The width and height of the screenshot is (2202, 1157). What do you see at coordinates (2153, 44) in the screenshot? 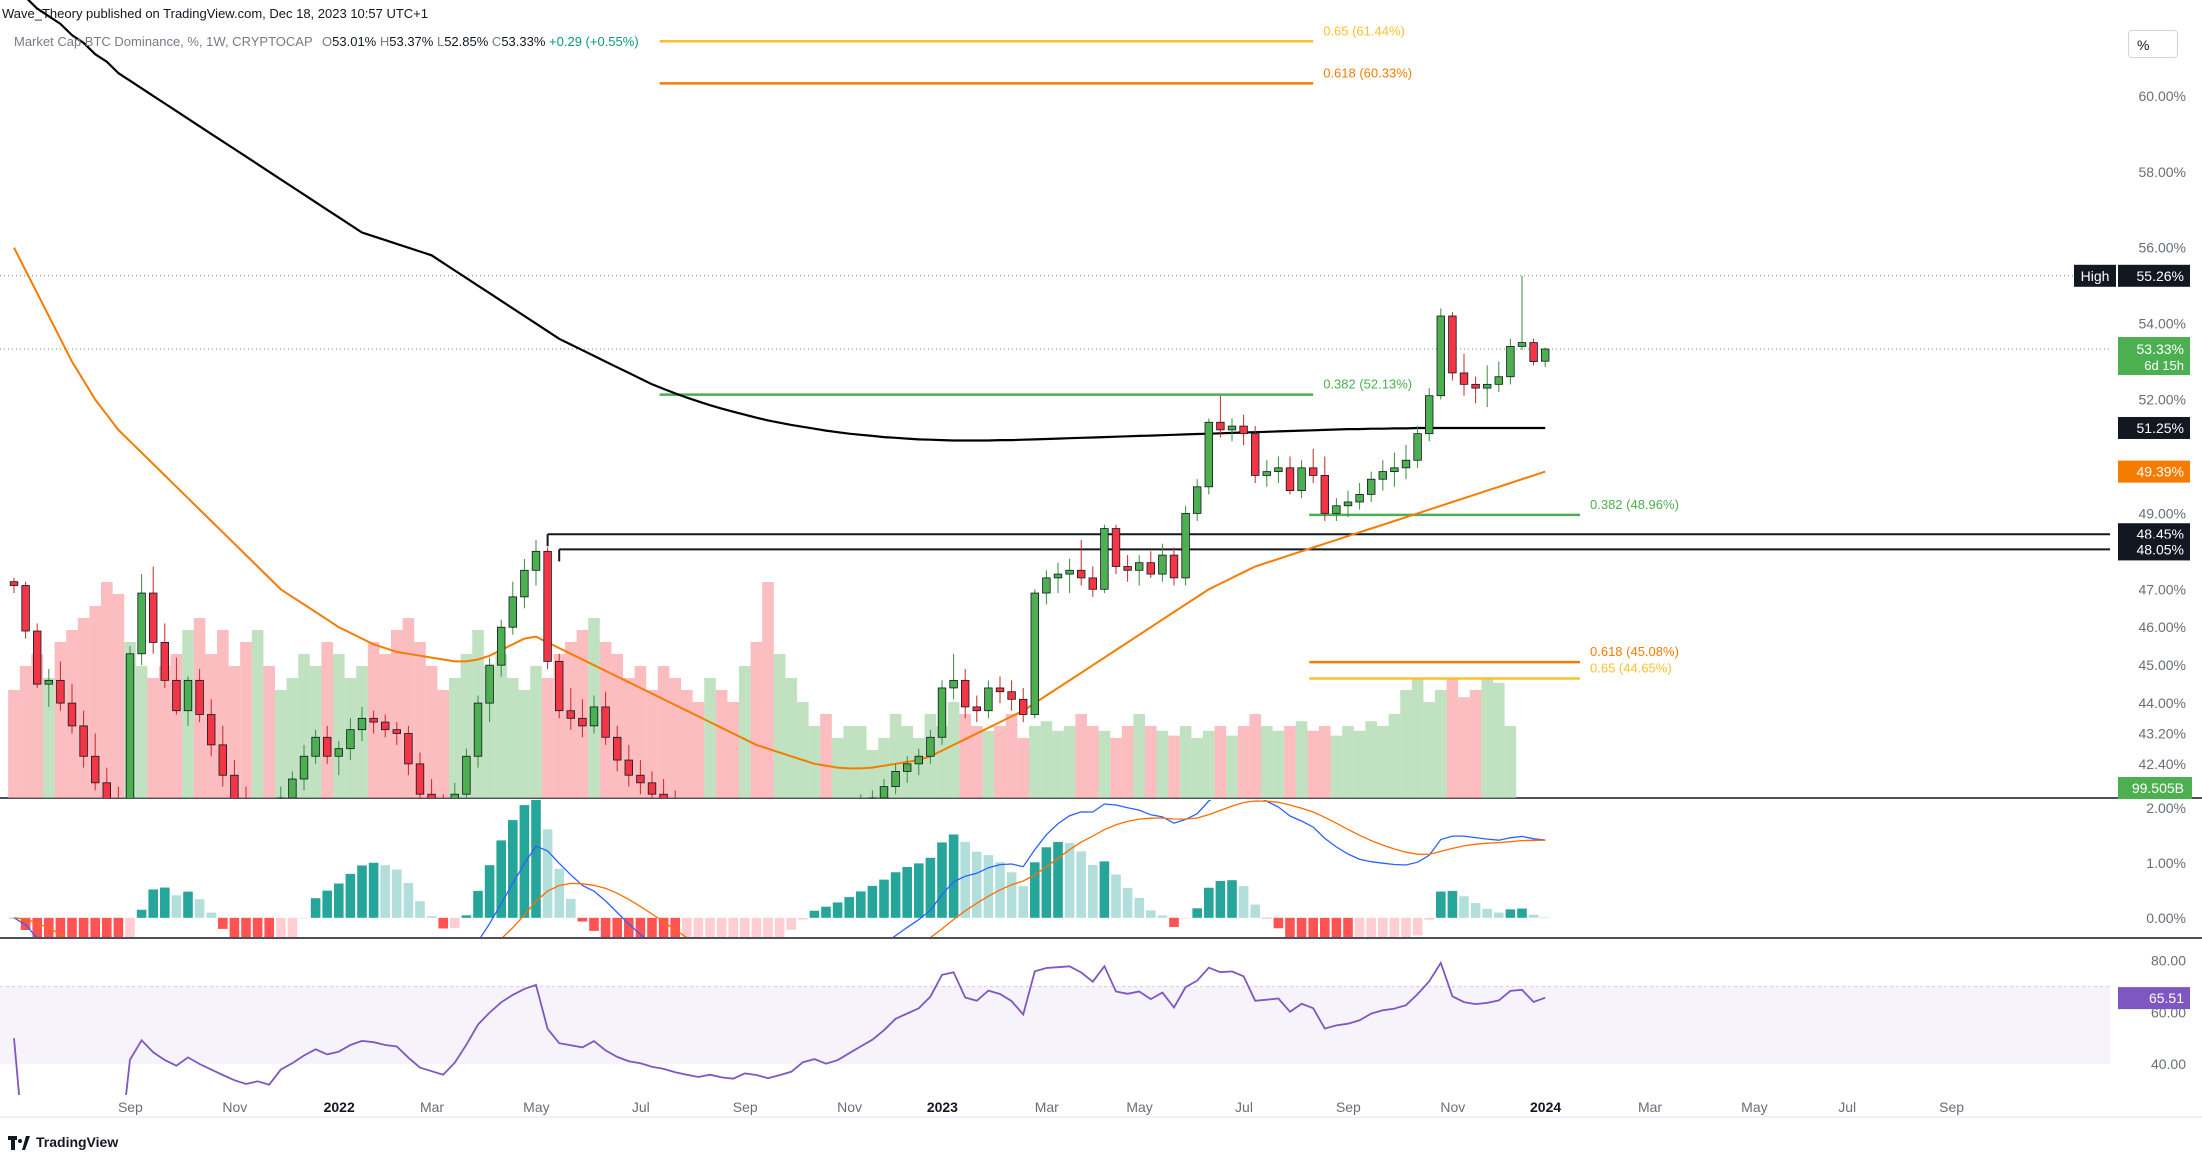
I see `percent-scale-button: %` at bounding box center [2153, 44].